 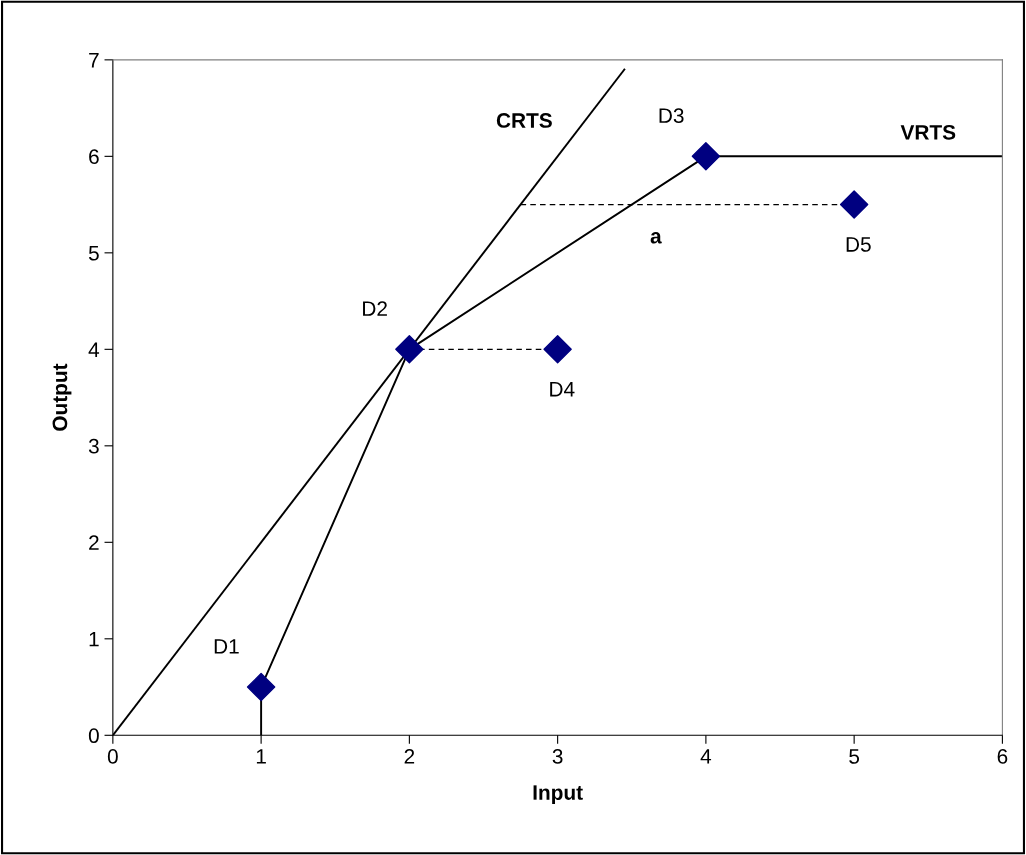 I want to click on annotation: D5, so click(x=858, y=244).